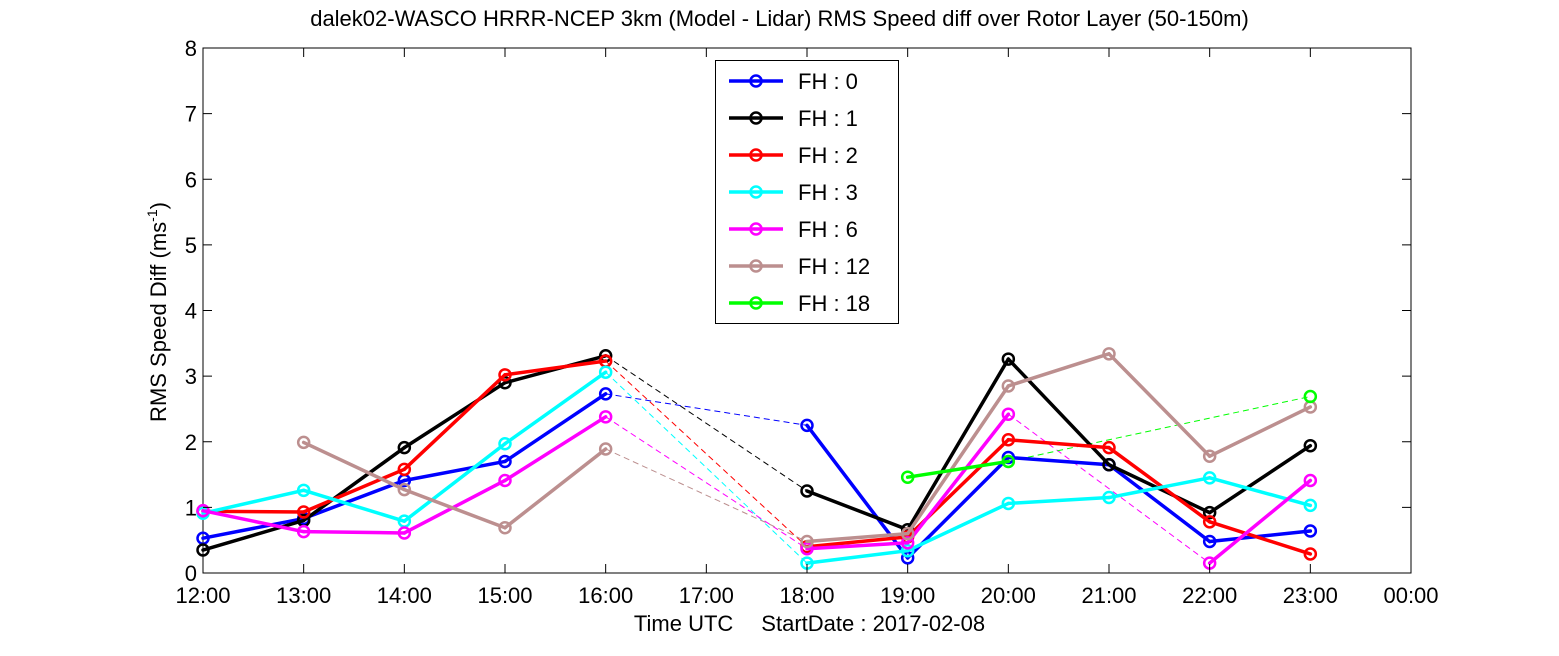 Image resolution: width=1559 pixels, height=656 pixels. What do you see at coordinates (191, 573) in the screenshot?
I see `y-tick-label: 0` at bounding box center [191, 573].